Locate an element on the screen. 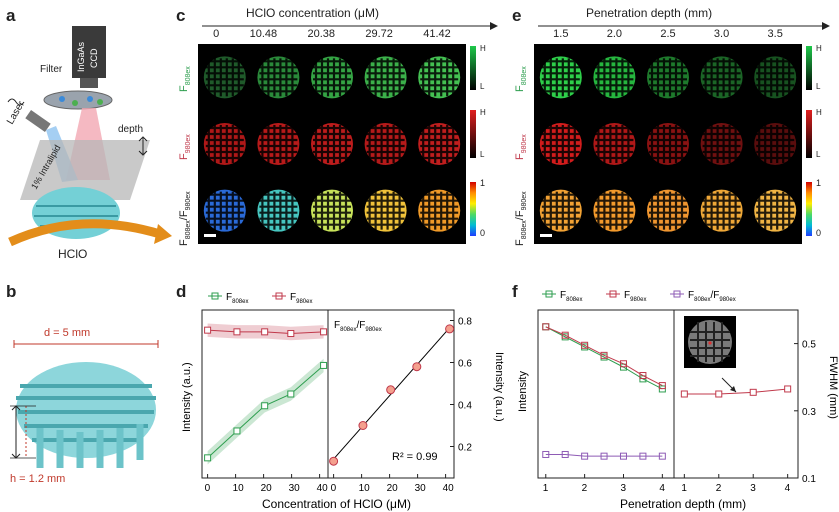  cb-high: 1 is located at coordinates (819, 183).